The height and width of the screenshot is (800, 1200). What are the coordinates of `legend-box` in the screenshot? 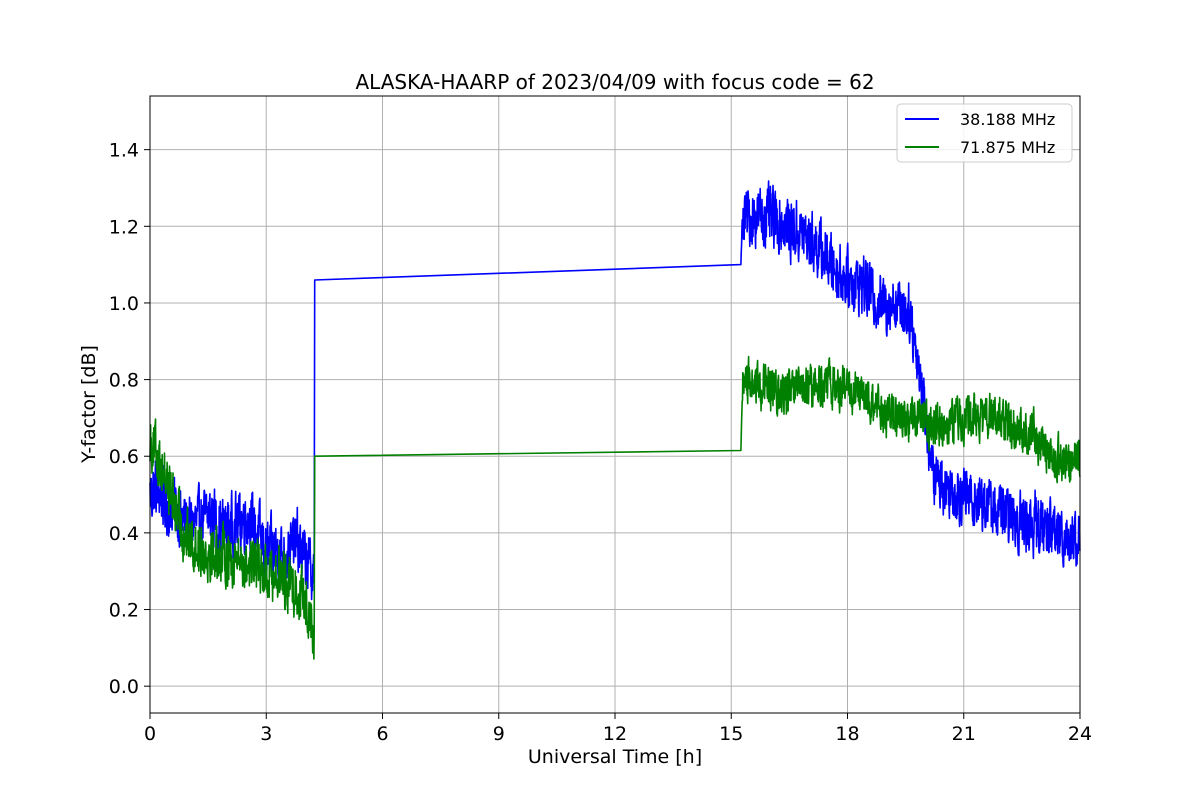 It's located at (984, 133).